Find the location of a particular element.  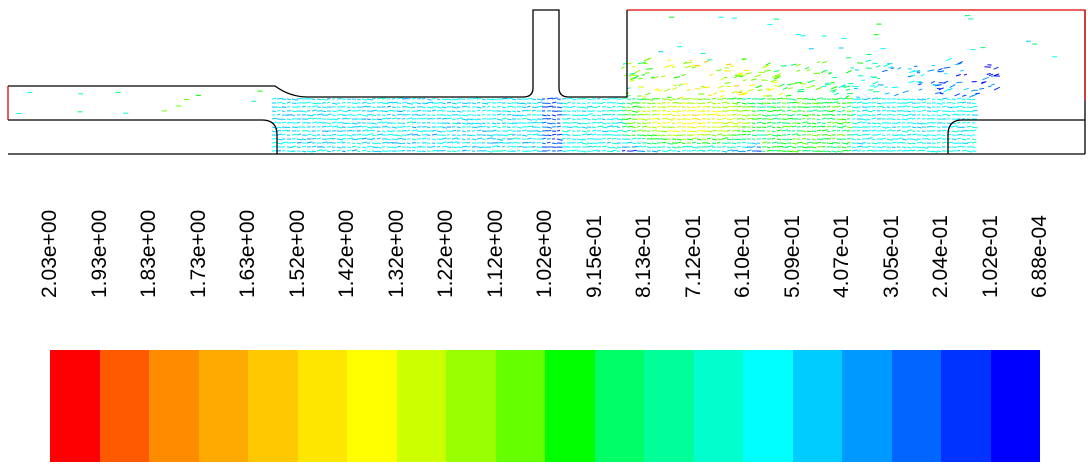

colorbar-tick-label: 1.52e+00 is located at coordinates (297, 253).